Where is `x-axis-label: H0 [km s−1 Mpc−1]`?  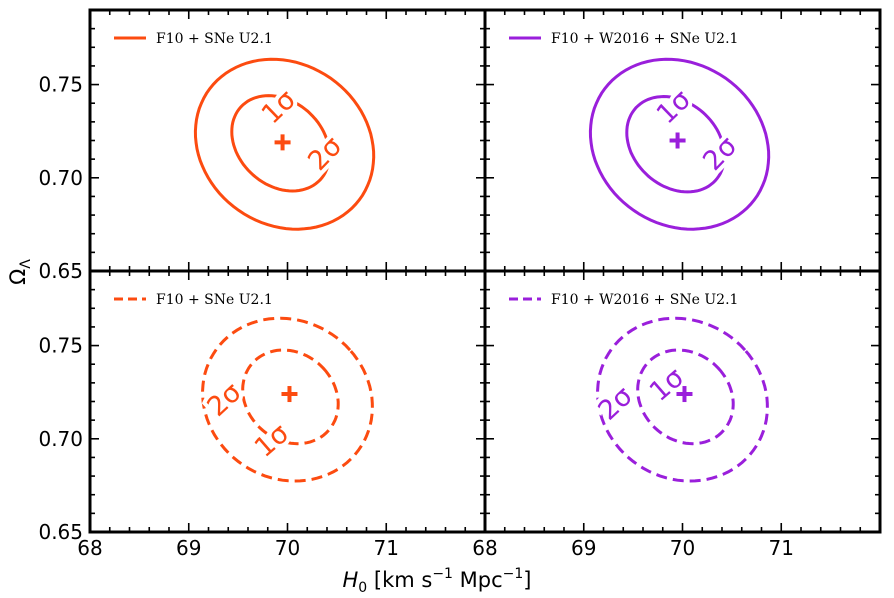 x-axis-label: H0 [km s−1 Mpc−1] is located at coordinates (437, 581).